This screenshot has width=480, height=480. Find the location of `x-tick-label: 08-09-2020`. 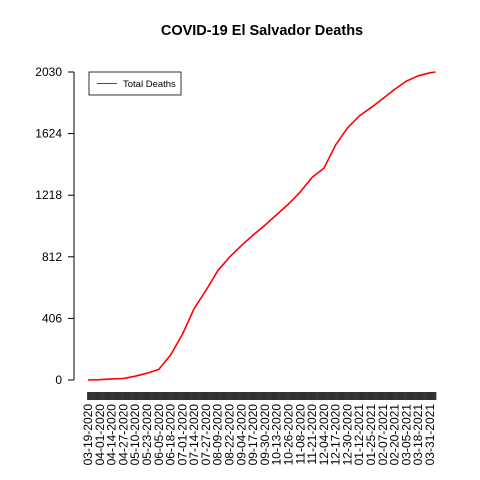

x-tick-label: 08-09-2020 is located at coordinates (218, 435).